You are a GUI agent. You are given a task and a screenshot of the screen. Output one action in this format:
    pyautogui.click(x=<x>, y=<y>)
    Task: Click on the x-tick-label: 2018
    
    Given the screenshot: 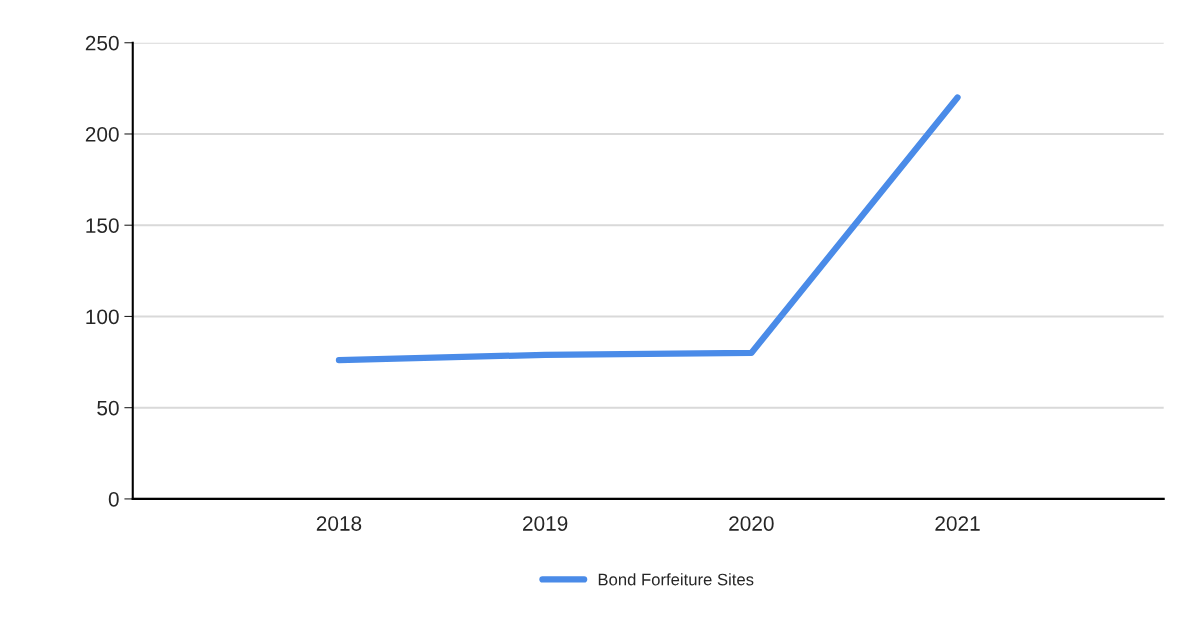 What is the action you would take?
    pyautogui.click(x=339, y=523)
    